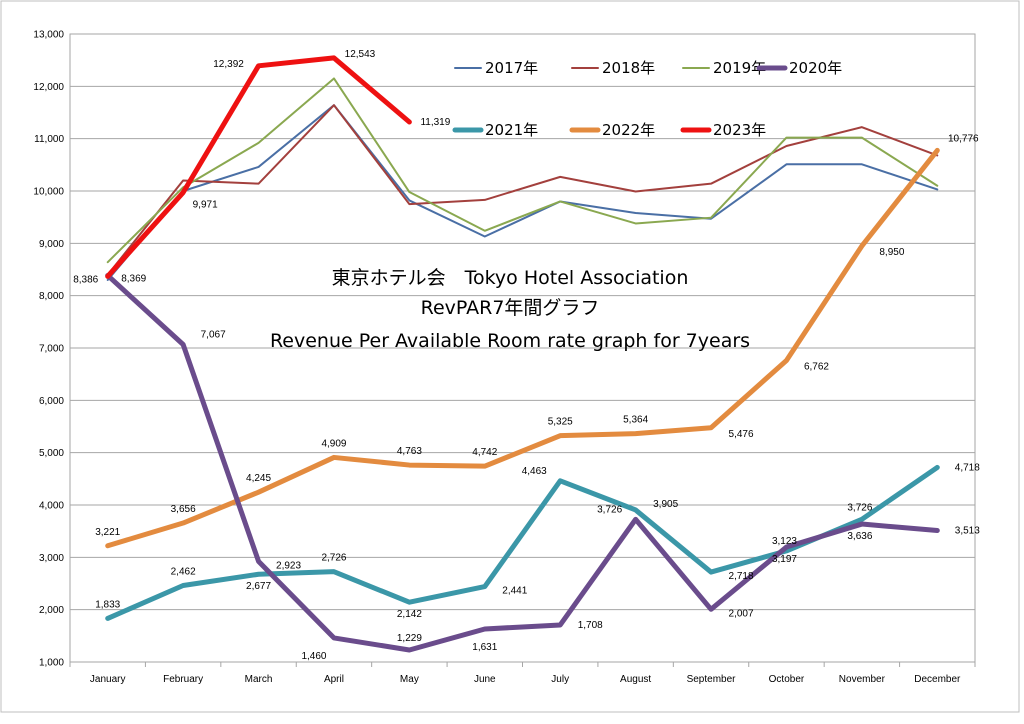 The width and height of the screenshot is (1024, 724). What do you see at coordinates (484, 452) in the screenshot?
I see `data-label: 4,742` at bounding box center [484, 452].